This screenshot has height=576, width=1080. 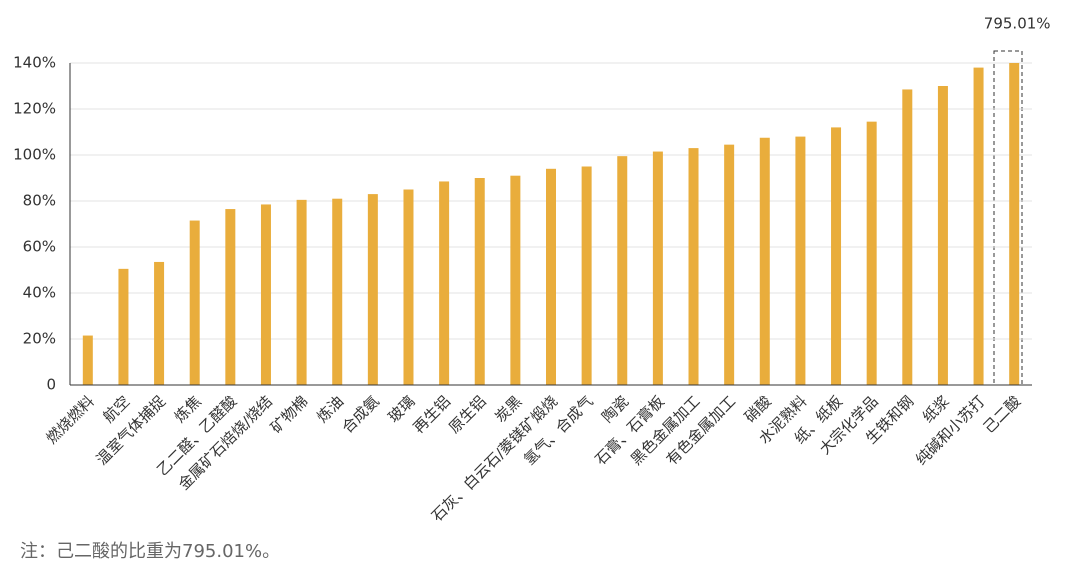 I want to click on data-label: 795.01%, so click(x=1017, y=24).